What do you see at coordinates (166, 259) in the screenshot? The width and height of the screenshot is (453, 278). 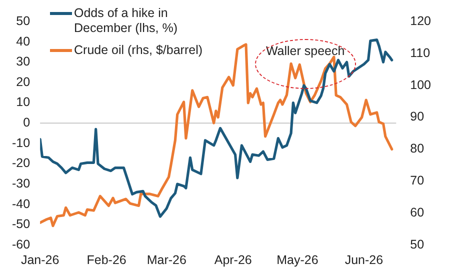 I see `x-tick-label: Mar-26` at bounding box center [166, 259].